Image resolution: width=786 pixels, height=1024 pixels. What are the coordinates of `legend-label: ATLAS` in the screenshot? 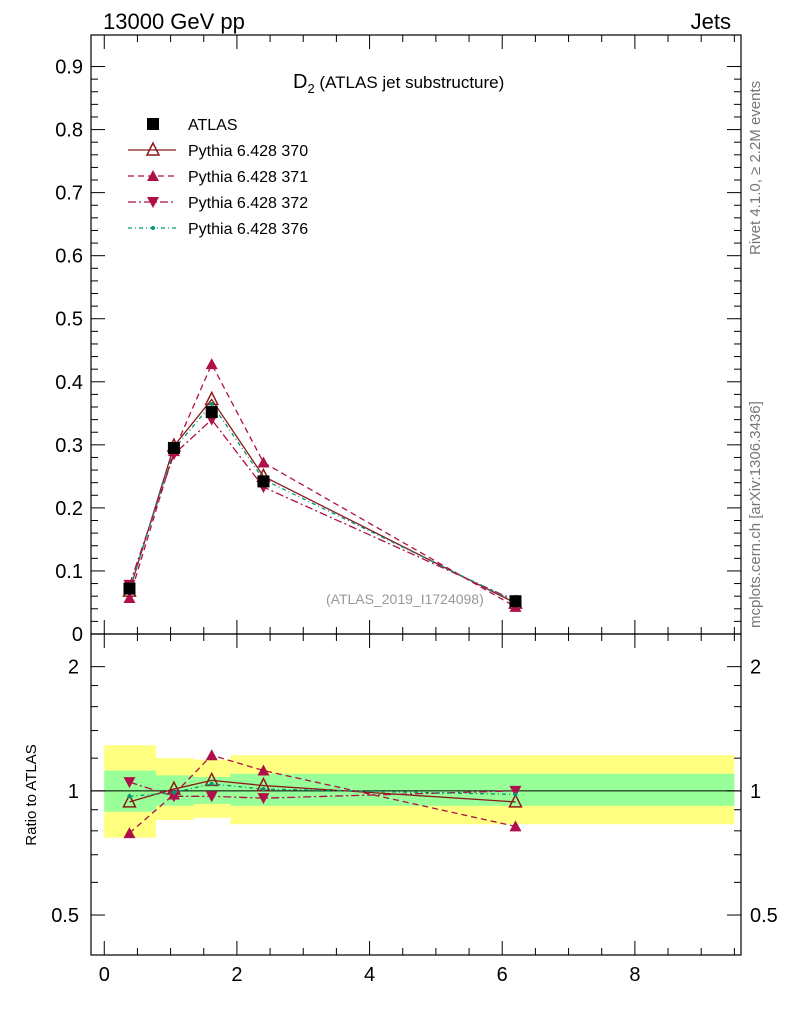 It's located at (213, 125).